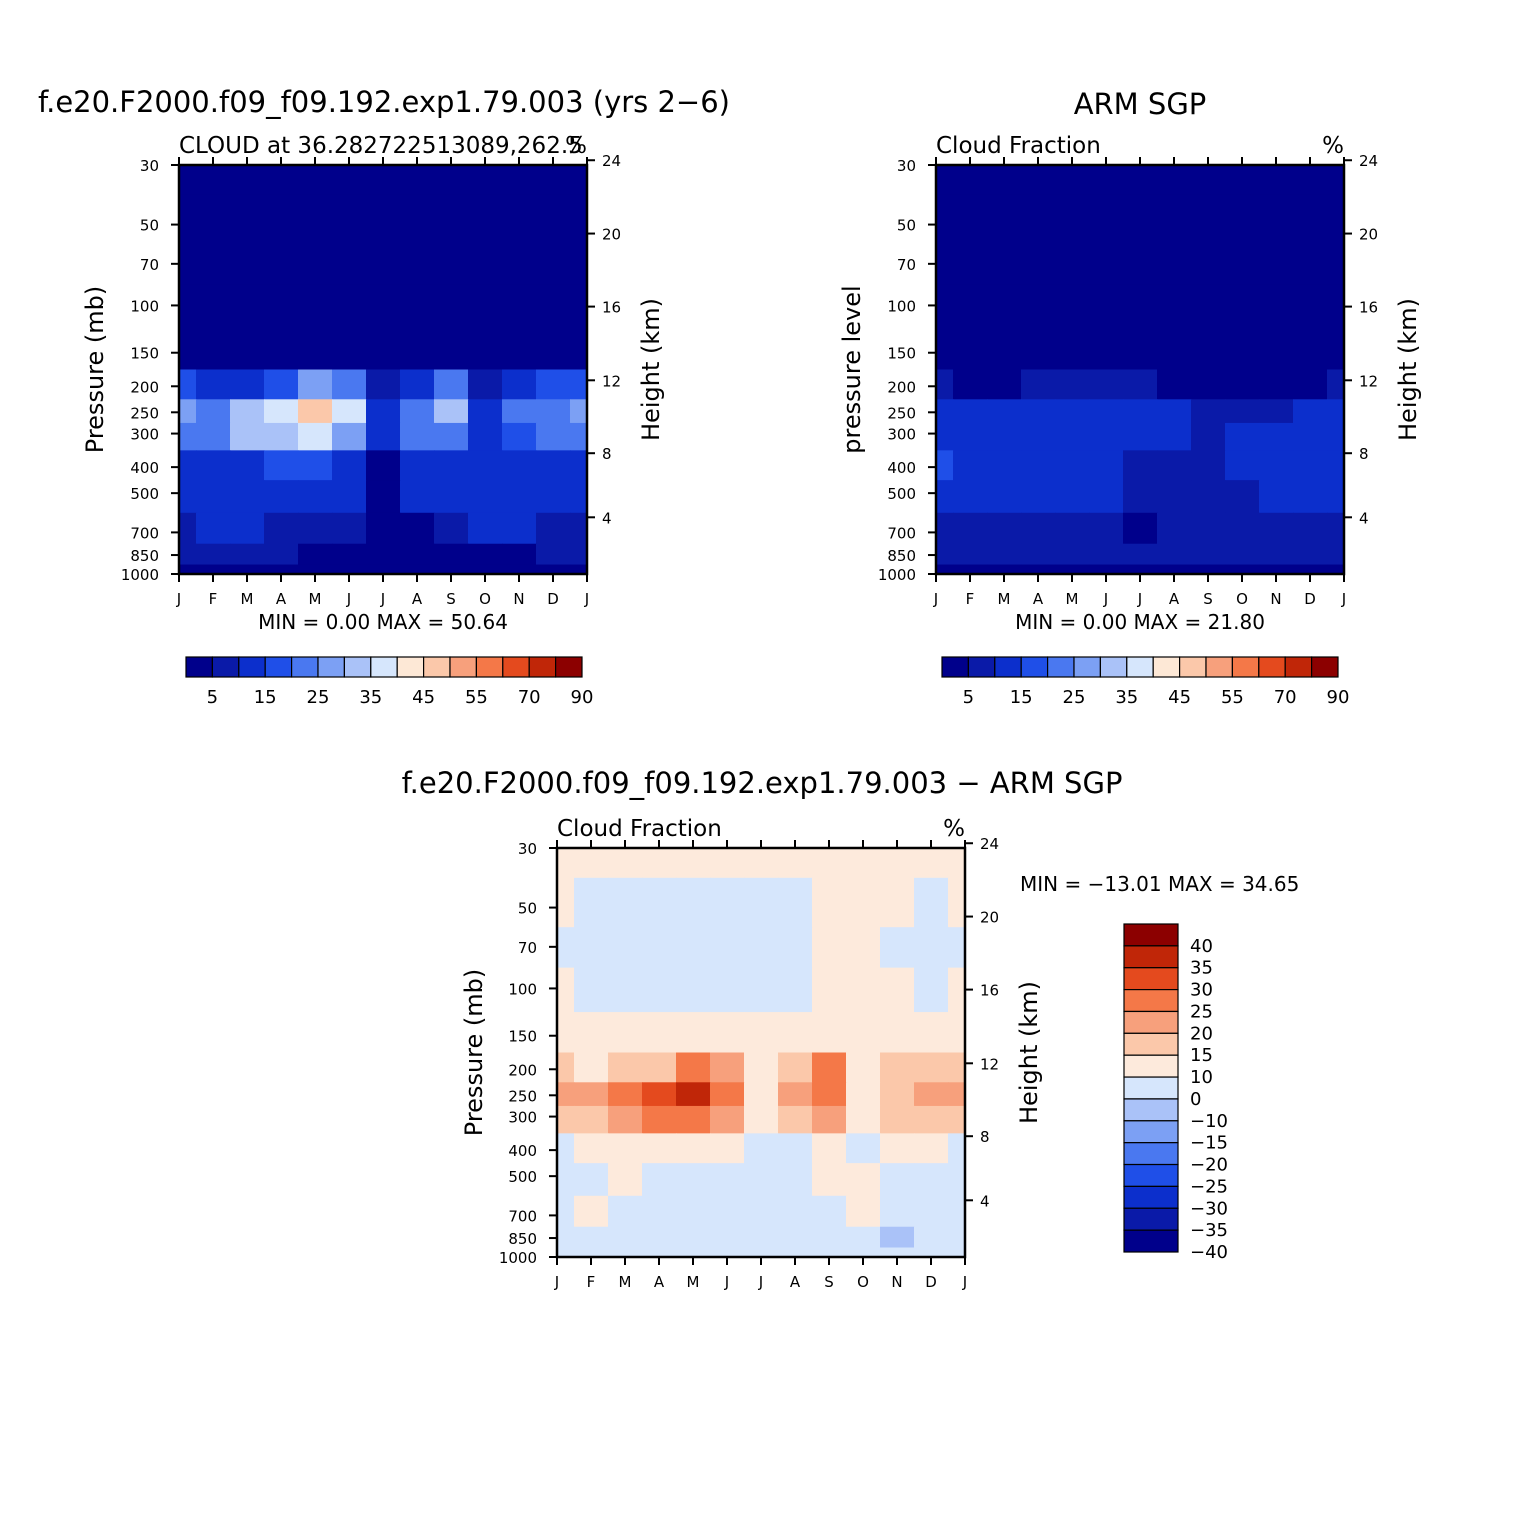 This screenshot has width=1524, height=1524. Describe the element at coordinates (901, 533) in the screenshot. I see `y-tick-label: 700` at that location.